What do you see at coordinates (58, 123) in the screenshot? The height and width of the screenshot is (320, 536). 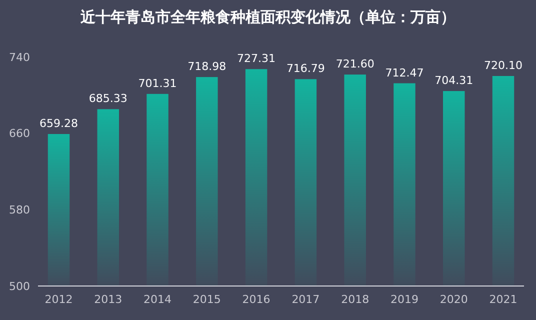 I see `data-label: 659.28` at bounding box center [58, 123].